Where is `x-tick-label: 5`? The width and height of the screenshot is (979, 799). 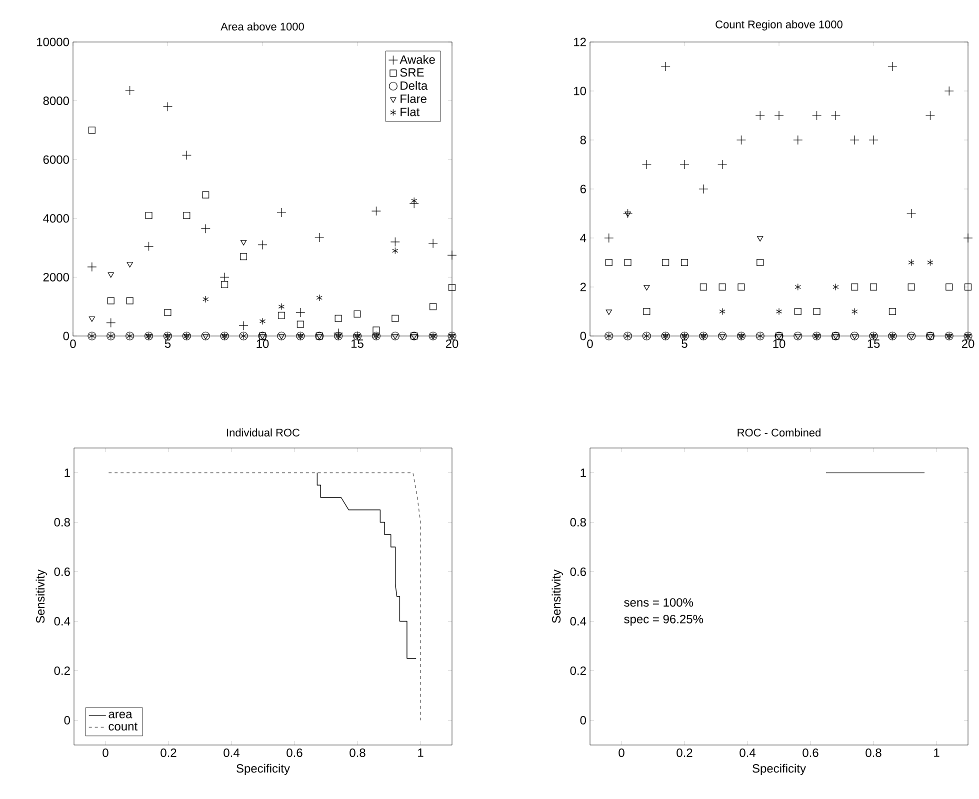
x-tick-label: 5 is located at coordinates (685, 344).